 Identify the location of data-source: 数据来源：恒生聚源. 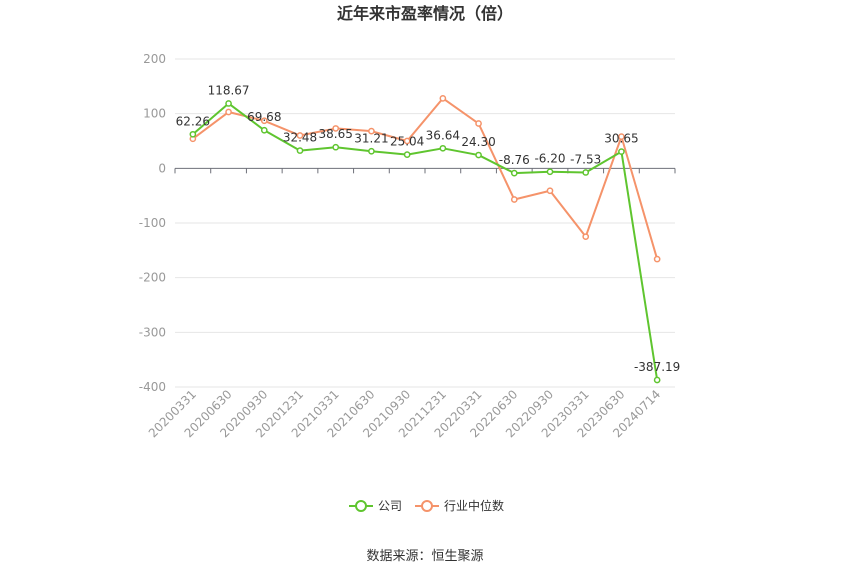
(424, 556).